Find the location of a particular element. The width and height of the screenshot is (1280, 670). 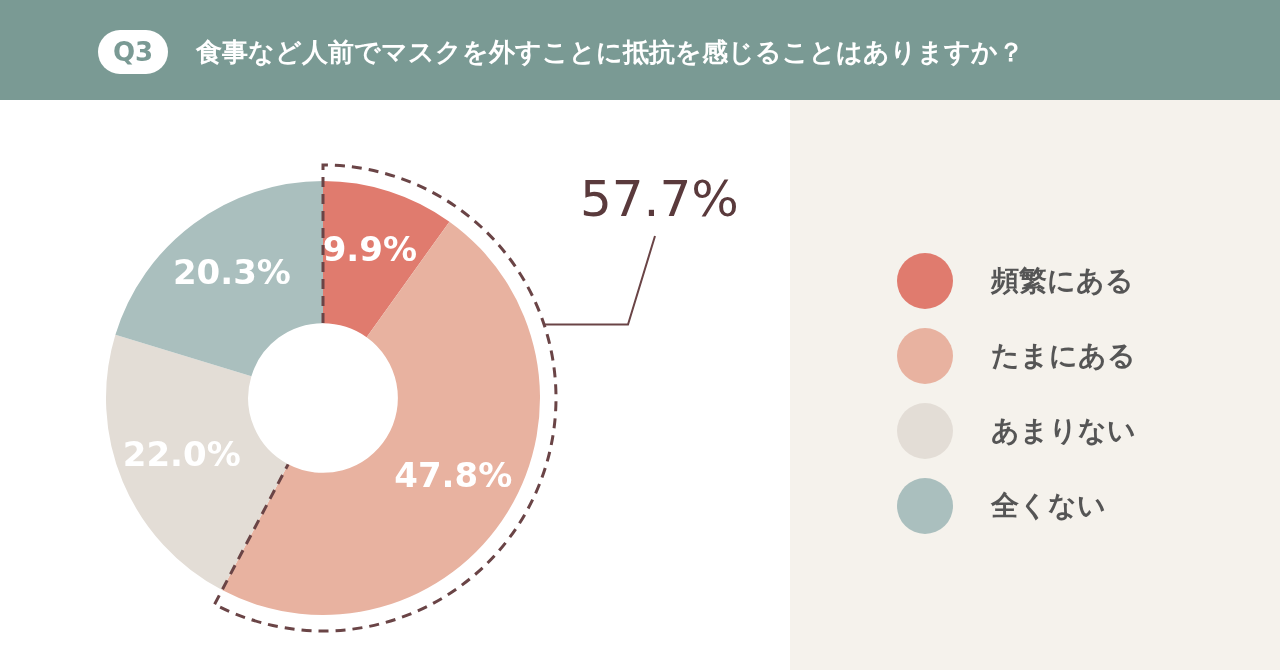

legend-label: 全くない is located at coordinates (1048, 506).